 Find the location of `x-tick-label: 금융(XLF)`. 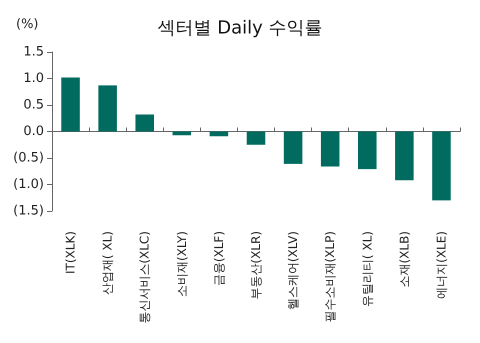

x-tick-label: 금융(XLF) is located at coordinates (219, 258).